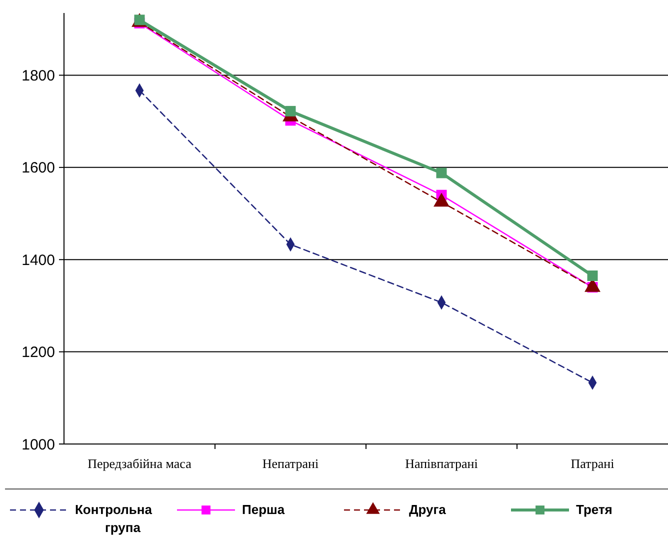 The height and width of the screenshot is (544, 668). I want to click on y-tick-label: 1400, so click(38, 260).